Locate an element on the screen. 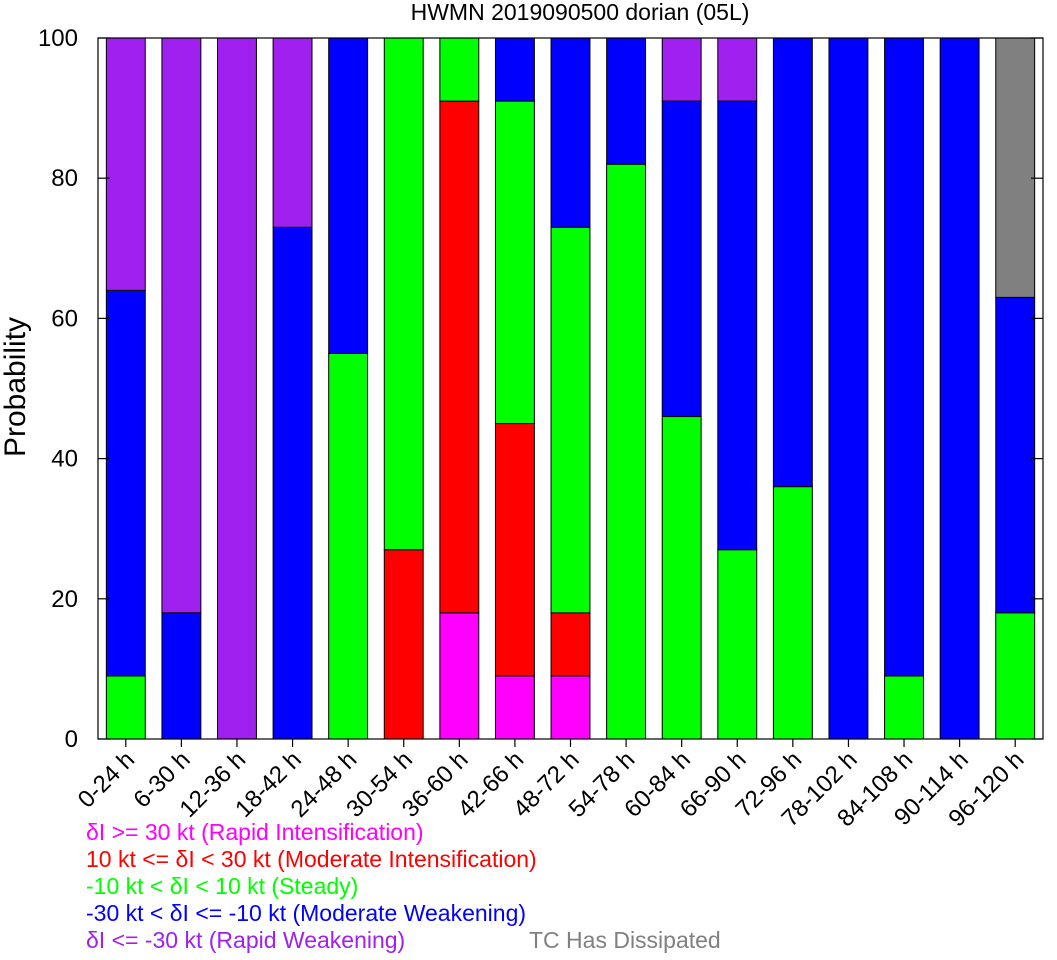 The height and width of the screenshot is (960, 1057). y-tick-label: 20 is located at coordinates (64, 599).